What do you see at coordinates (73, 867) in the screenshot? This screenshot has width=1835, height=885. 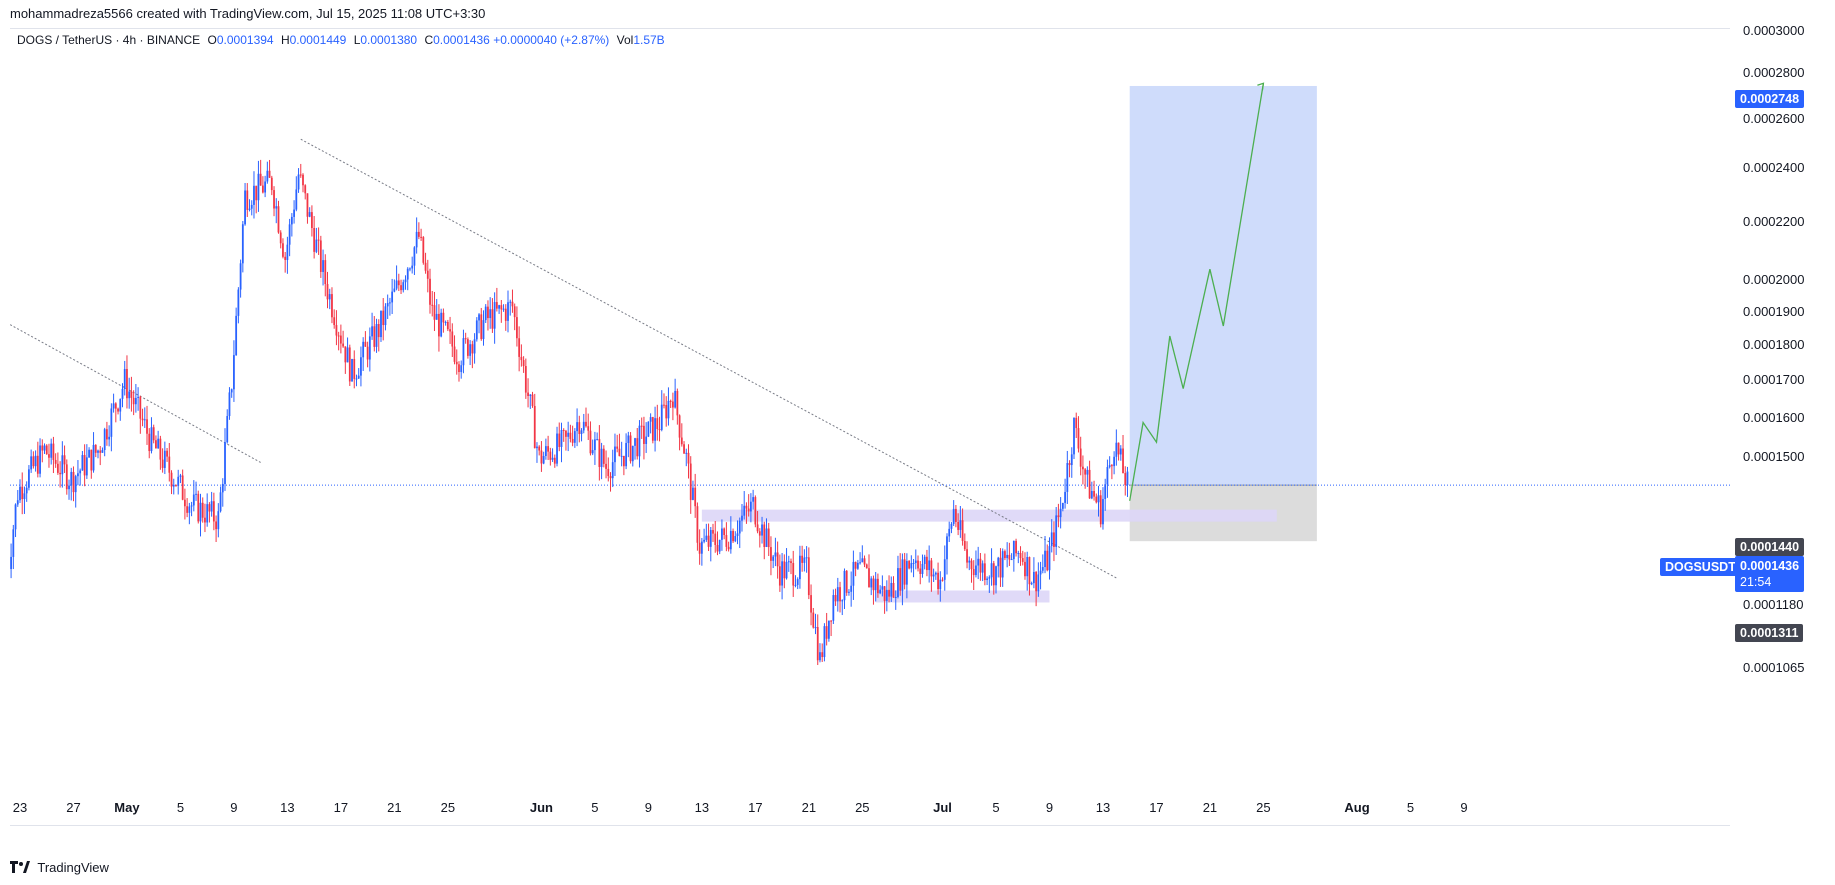 I see `tradingview-brand: TradingView` at bounding box center [73, 867].